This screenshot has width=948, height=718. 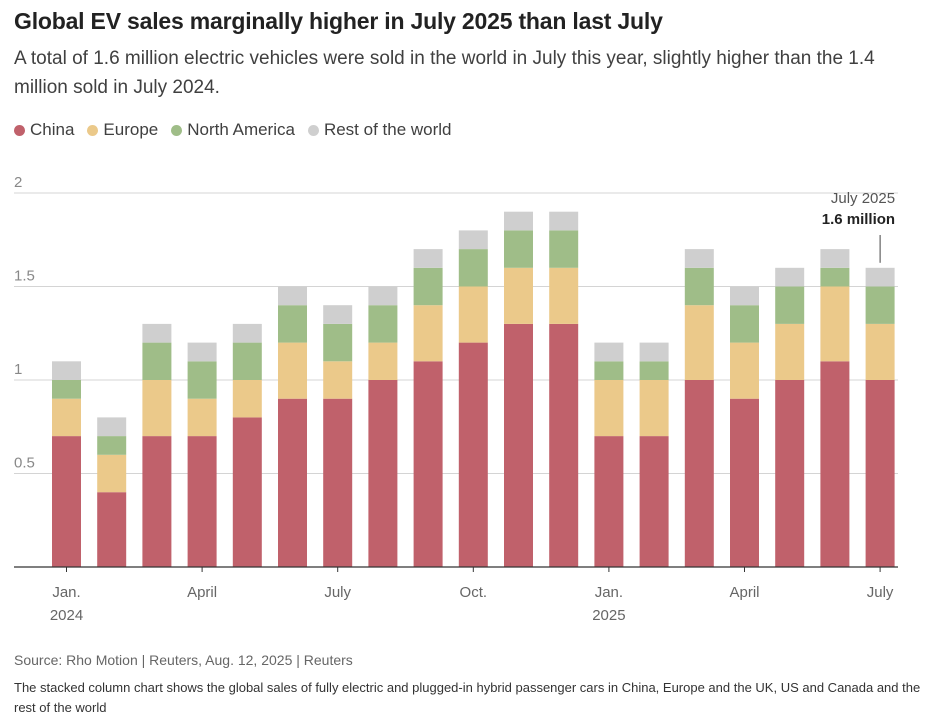 I want to click on y-tick-label: 1, so click(x=18, y=369).